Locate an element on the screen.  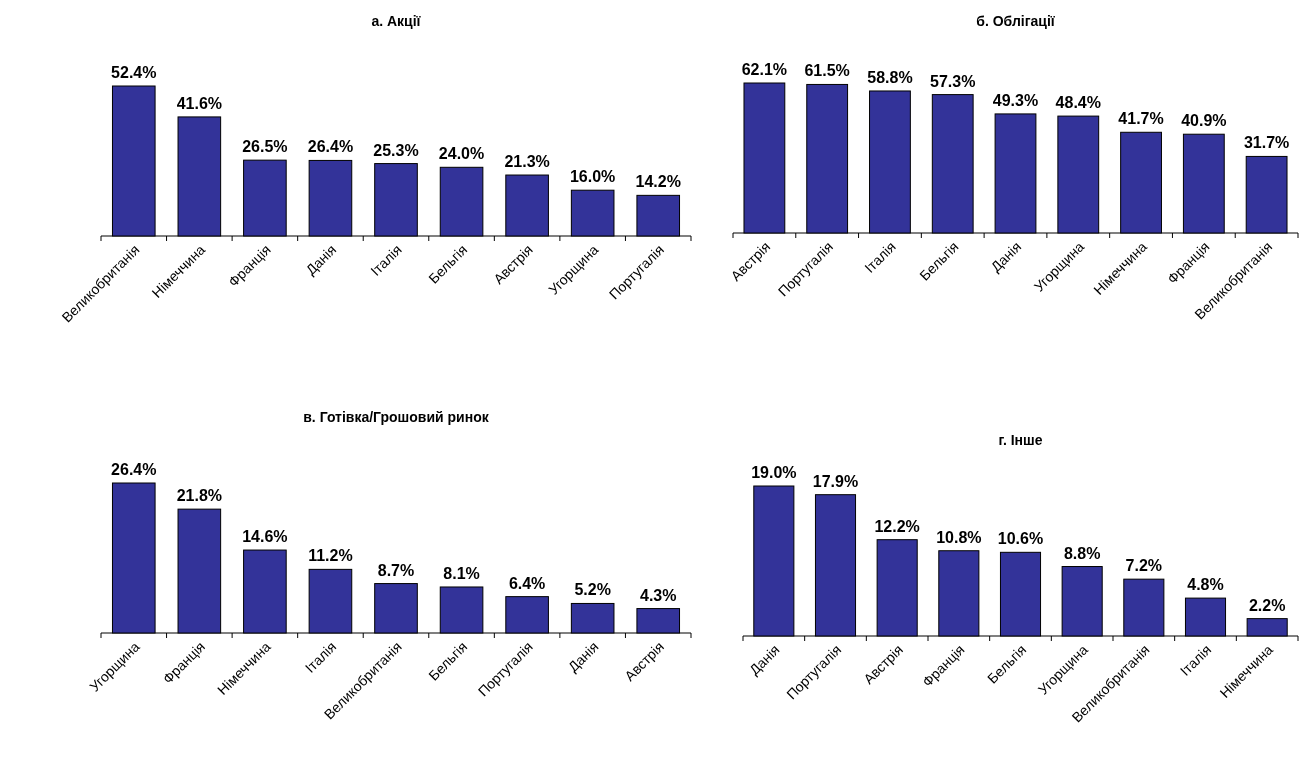
data-label: 2.2% is located at coordinates (1267, 605).